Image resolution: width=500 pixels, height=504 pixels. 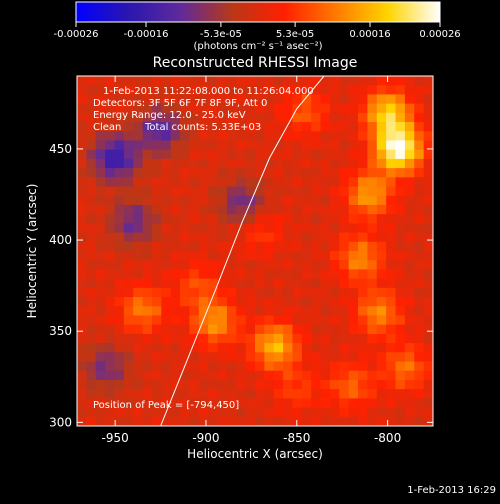 What do you see at coordinates (76, 34) in the screenshot?
I see `colorbar-tick-label: -0.00026` at bounding box center [76, 34].